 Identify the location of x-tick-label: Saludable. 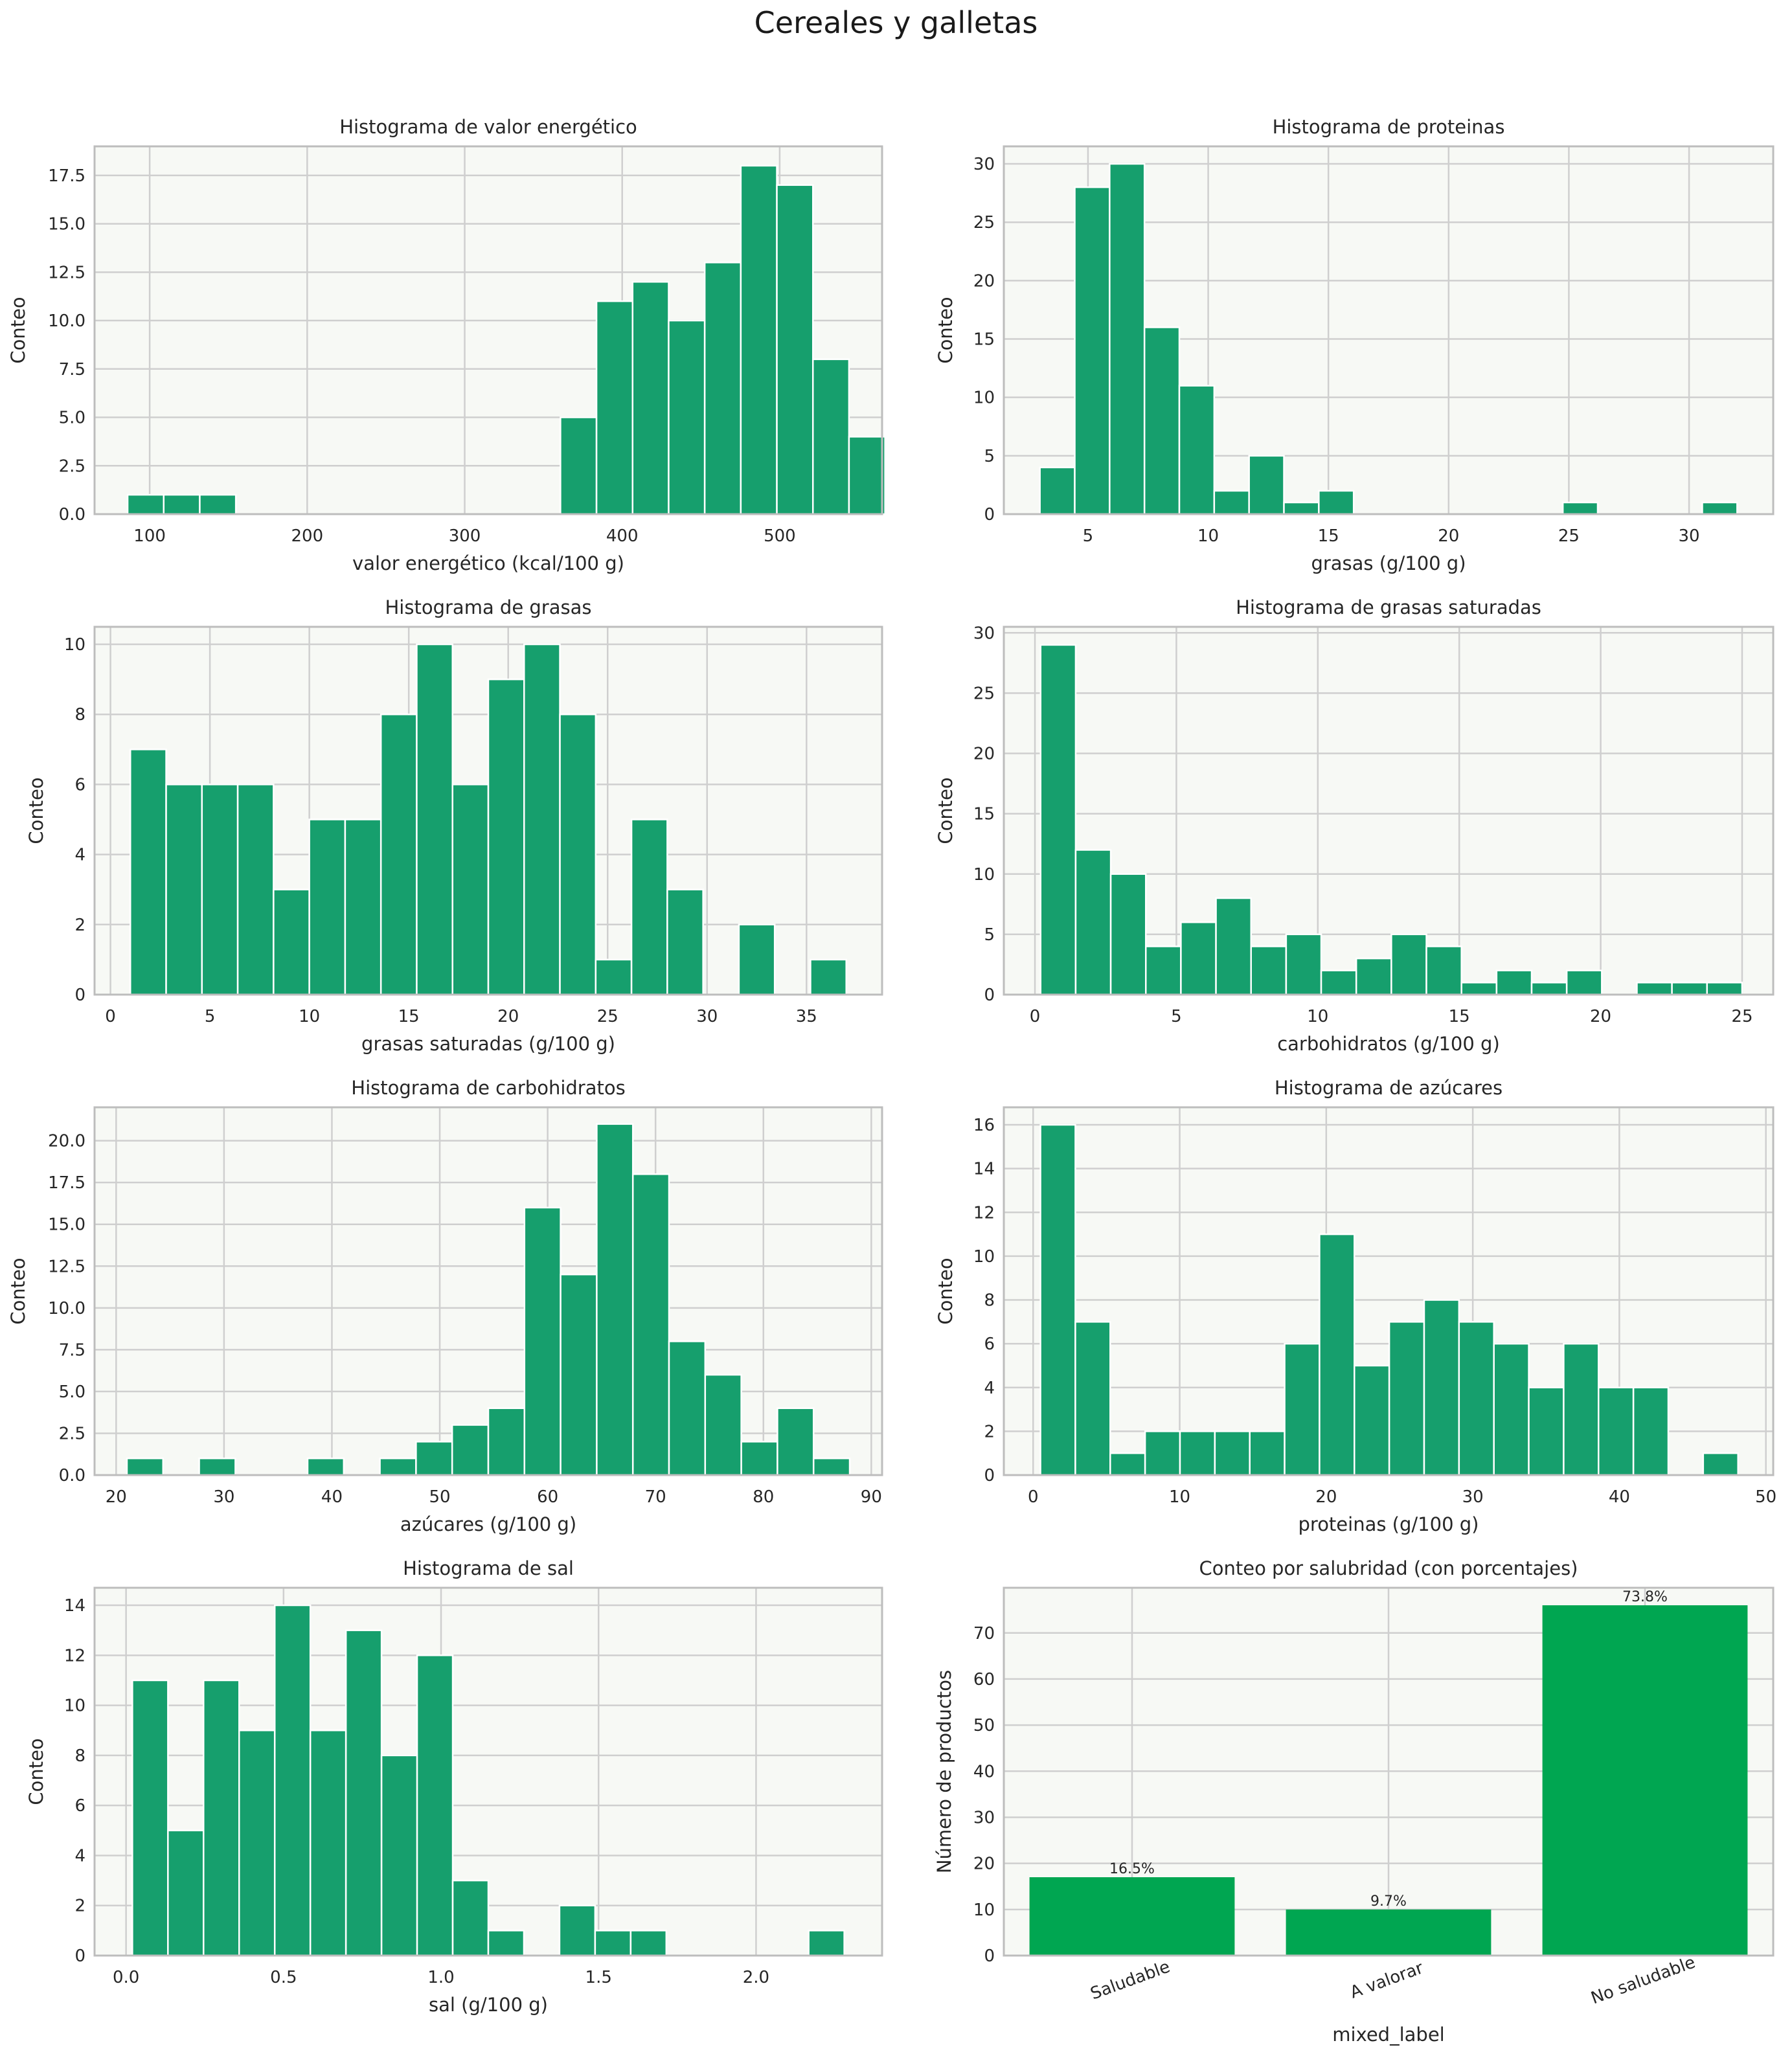
(1130, 1980).